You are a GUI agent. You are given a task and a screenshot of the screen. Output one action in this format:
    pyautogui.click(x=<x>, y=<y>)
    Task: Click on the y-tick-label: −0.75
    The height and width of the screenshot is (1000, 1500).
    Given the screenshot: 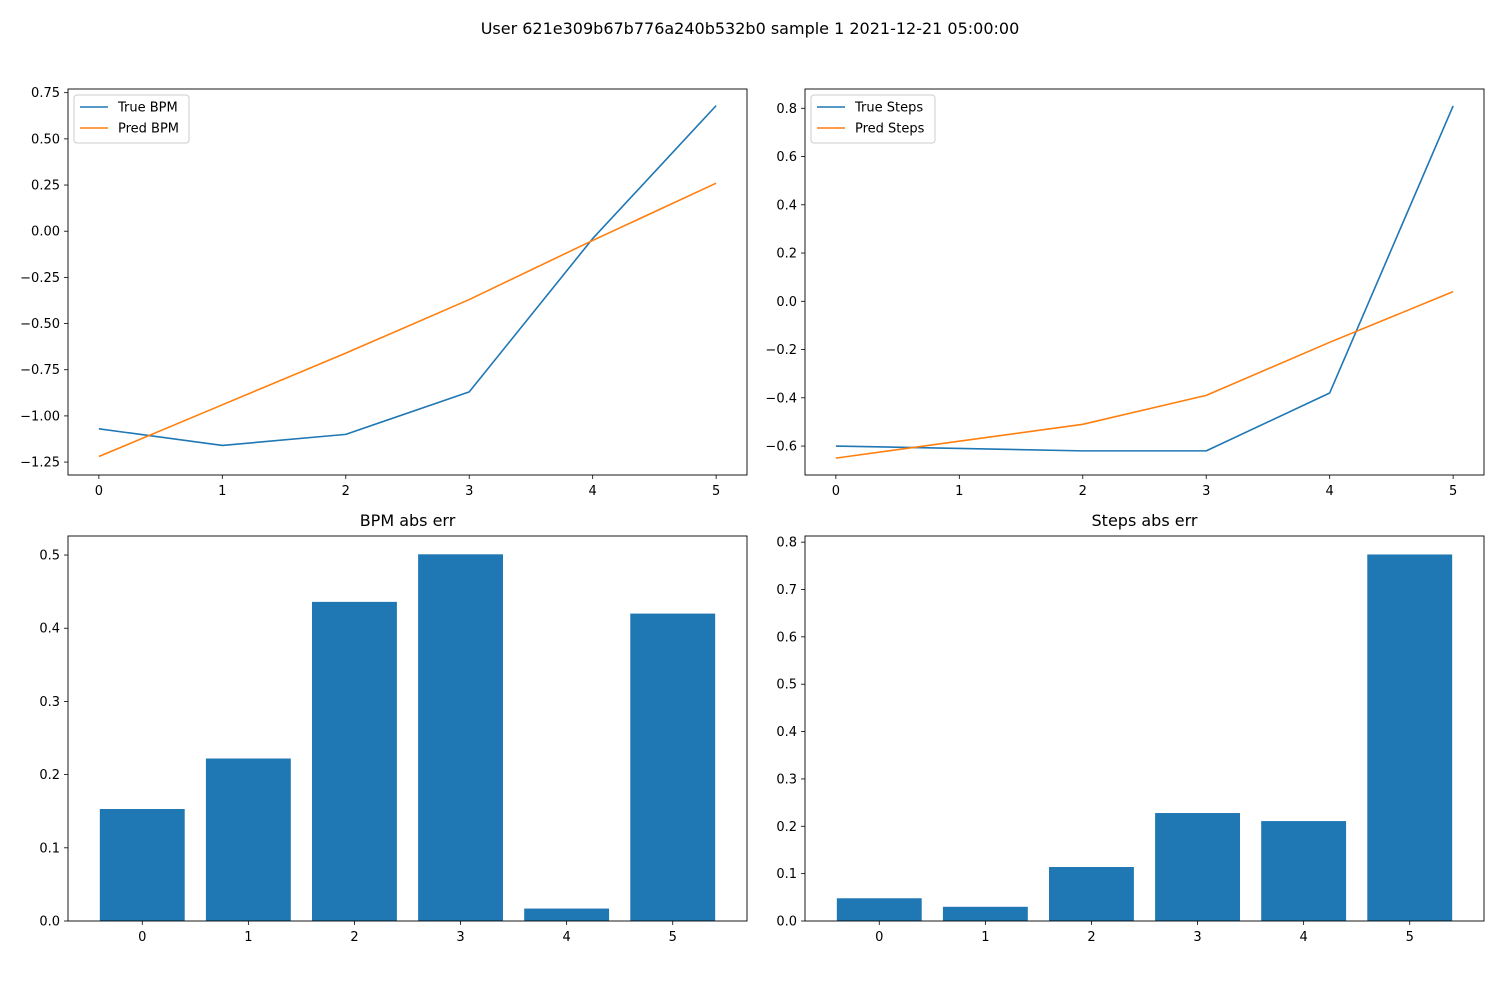 What is the action you would take?
    pyautogui.click(x=40, y=370)
    